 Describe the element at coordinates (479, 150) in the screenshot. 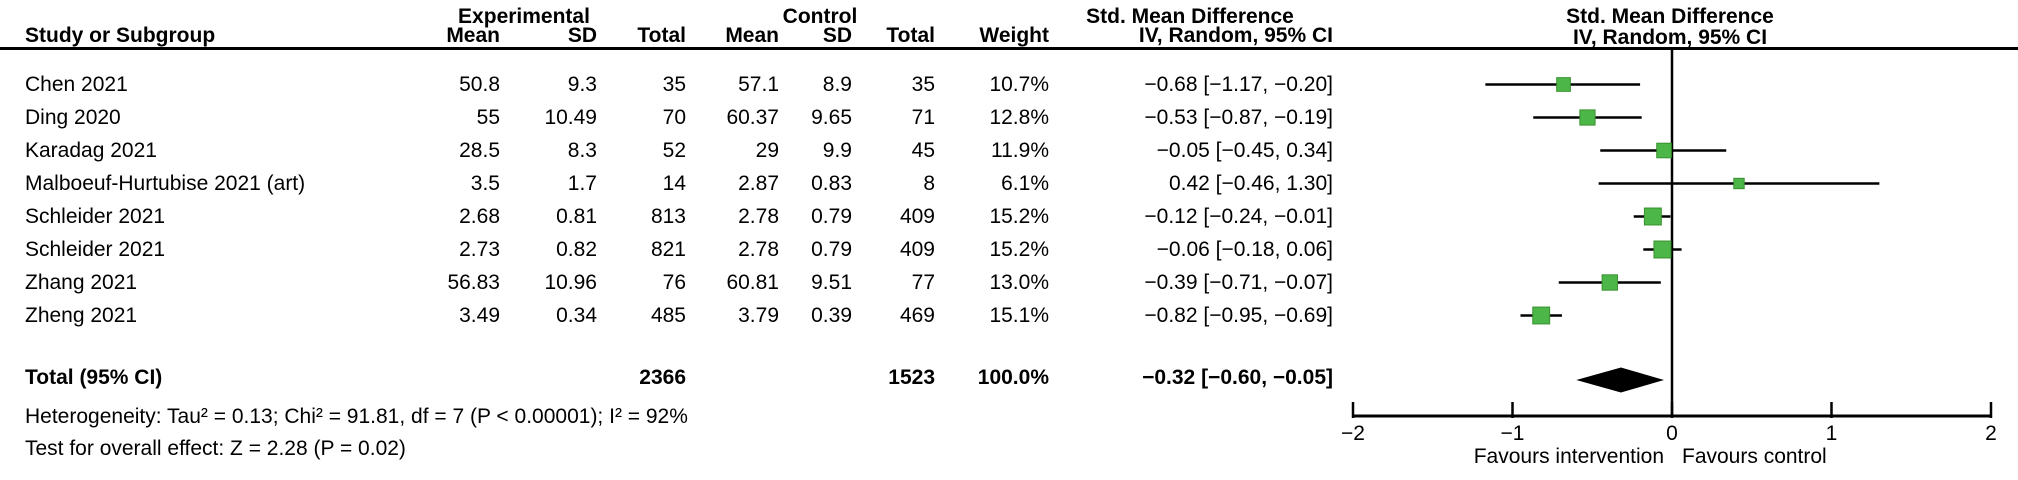

I see `cell-e_mean: 28.5` at that location.